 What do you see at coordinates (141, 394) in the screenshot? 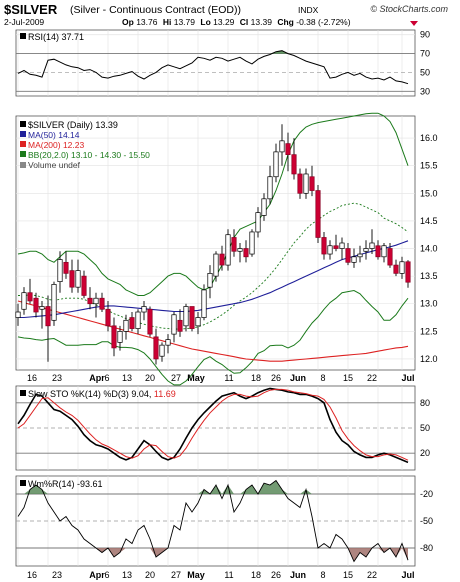
I see `stochastic-k-value: 9.04,` at bounding box center [141, 394].